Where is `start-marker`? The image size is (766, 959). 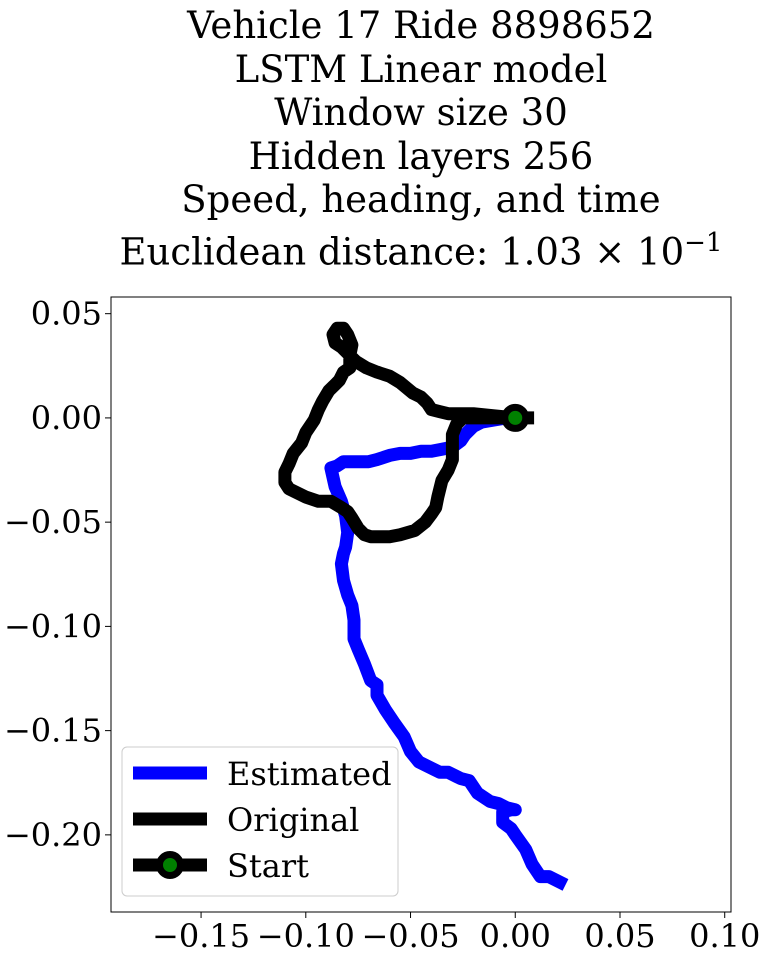 start-marker is located at coordinates (515, 417).